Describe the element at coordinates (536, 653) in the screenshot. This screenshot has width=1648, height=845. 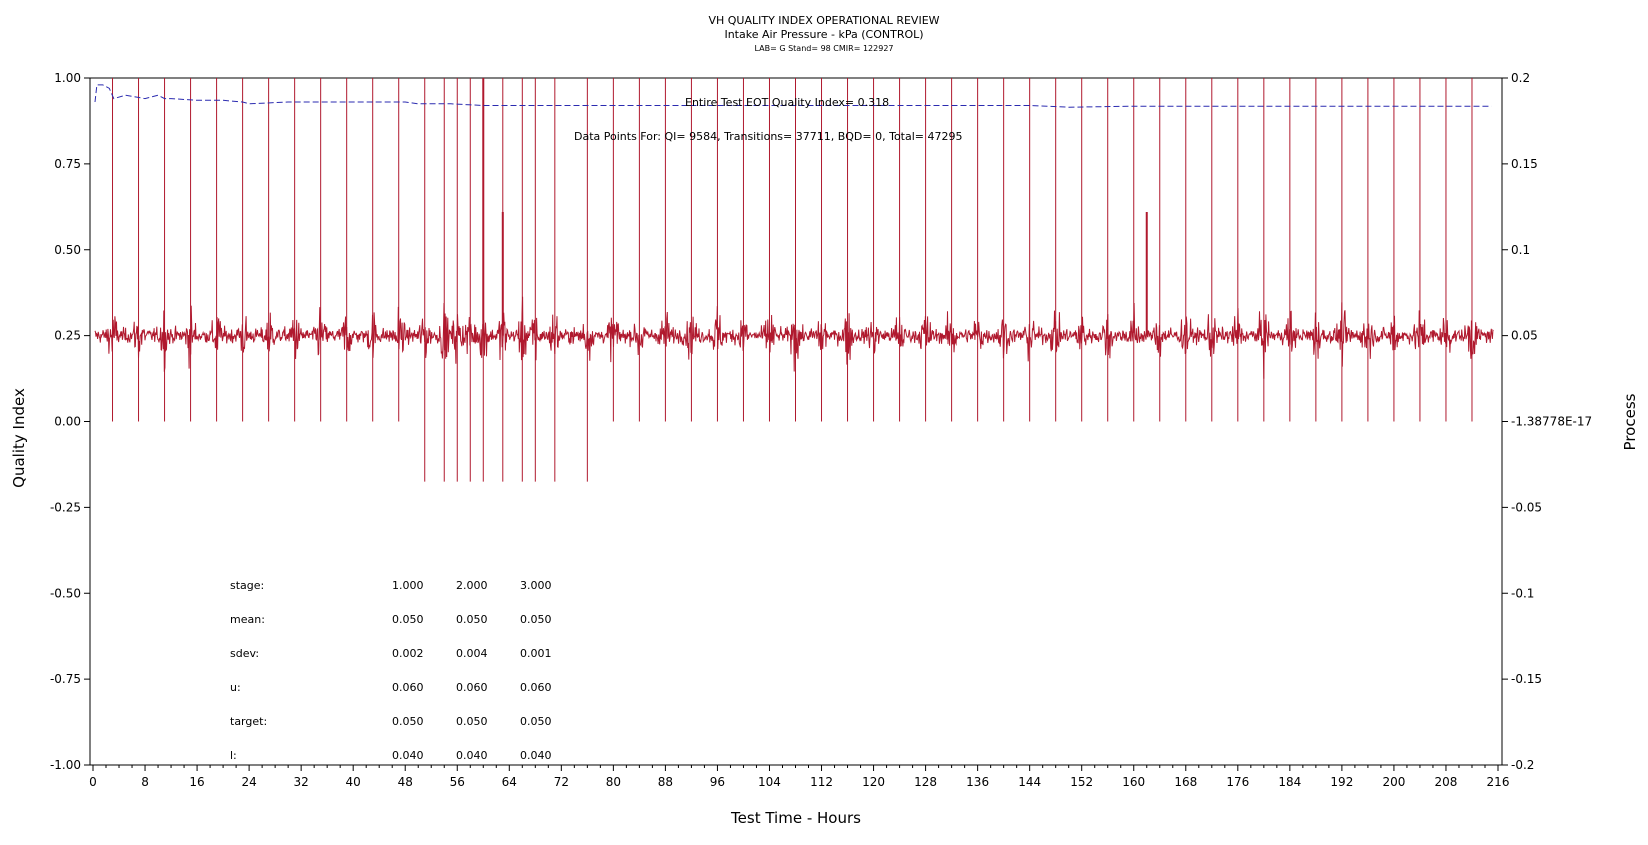
I see `stats-cell: 0.001` at that location.